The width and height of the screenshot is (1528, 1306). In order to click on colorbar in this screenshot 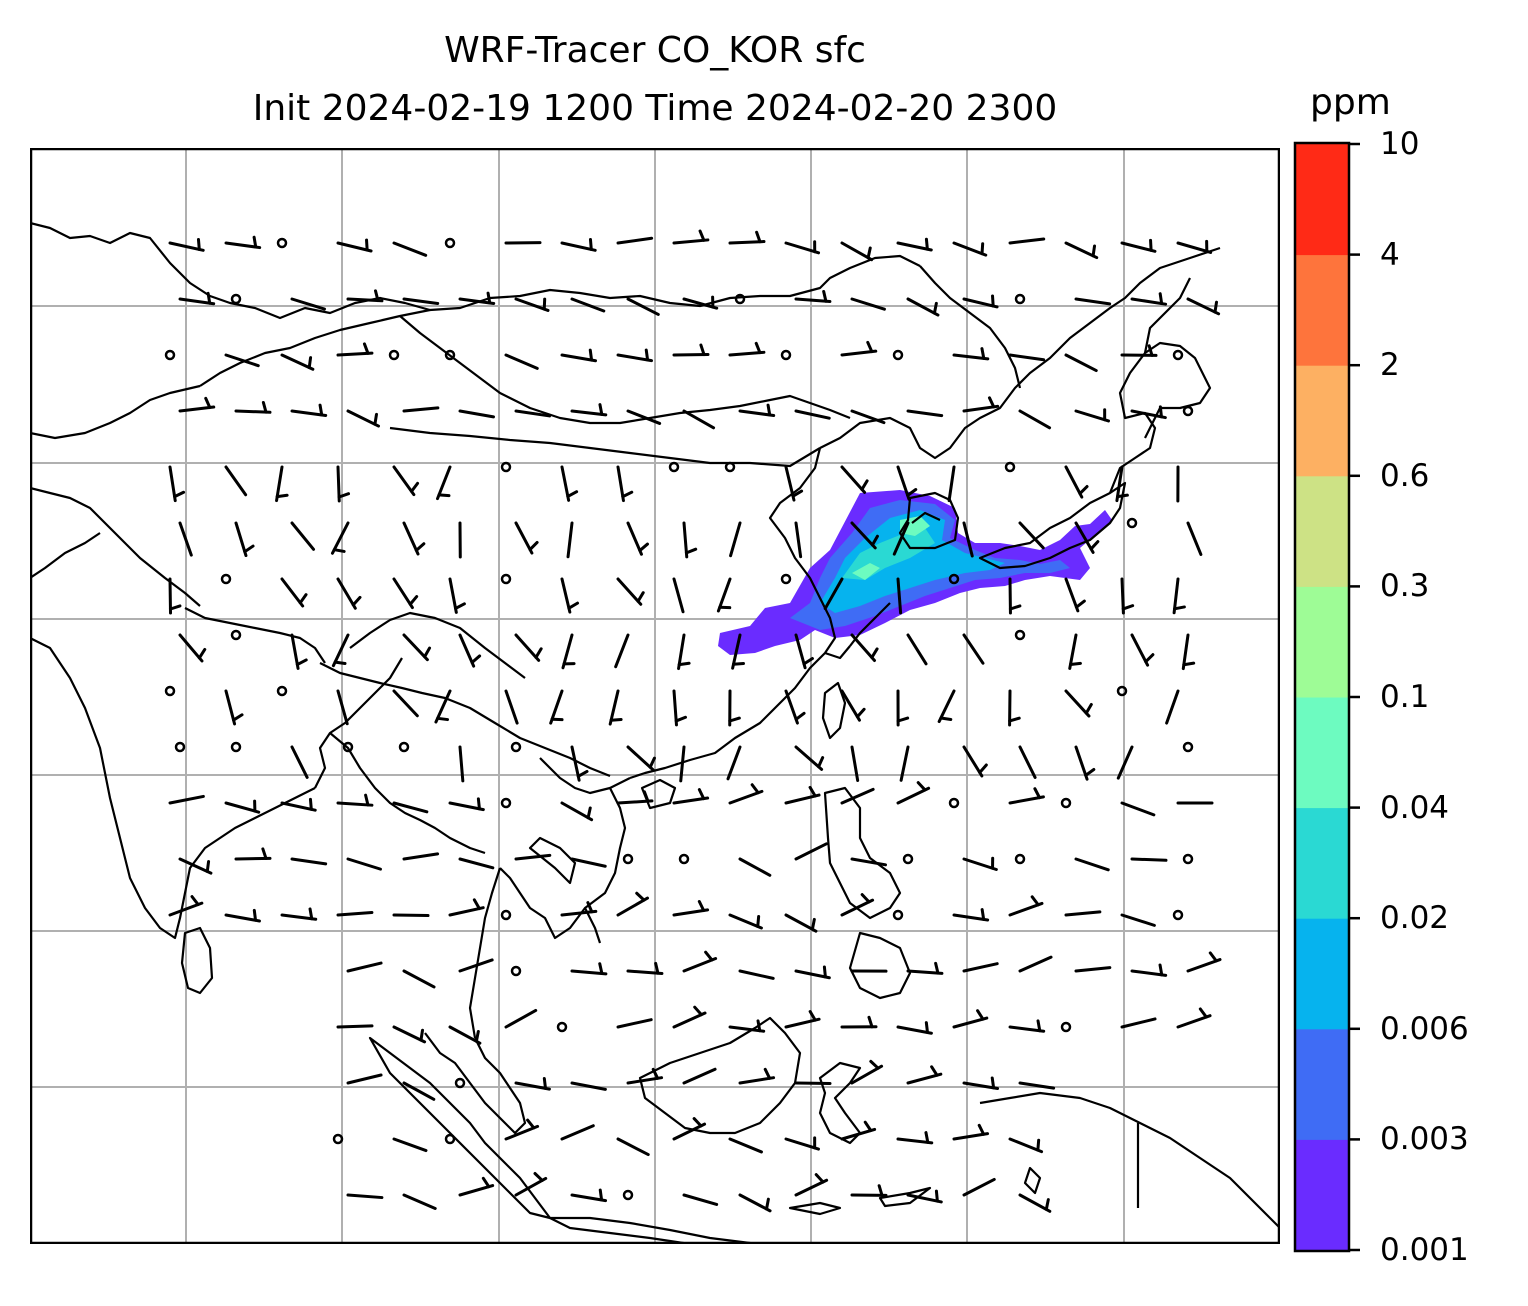, I will do `click(1326, 697)`.